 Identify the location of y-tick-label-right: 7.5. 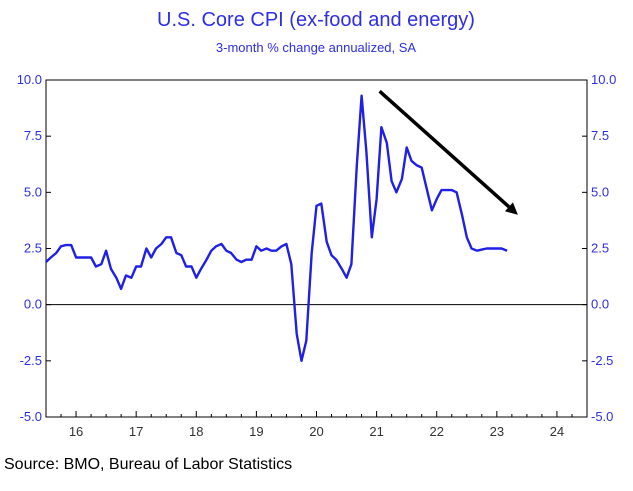
(600, 135).